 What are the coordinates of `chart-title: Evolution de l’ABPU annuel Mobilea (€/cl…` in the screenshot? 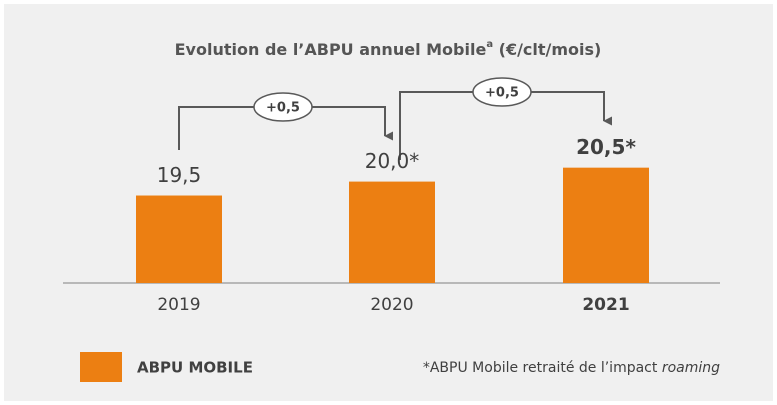 It's located at (388, 49).